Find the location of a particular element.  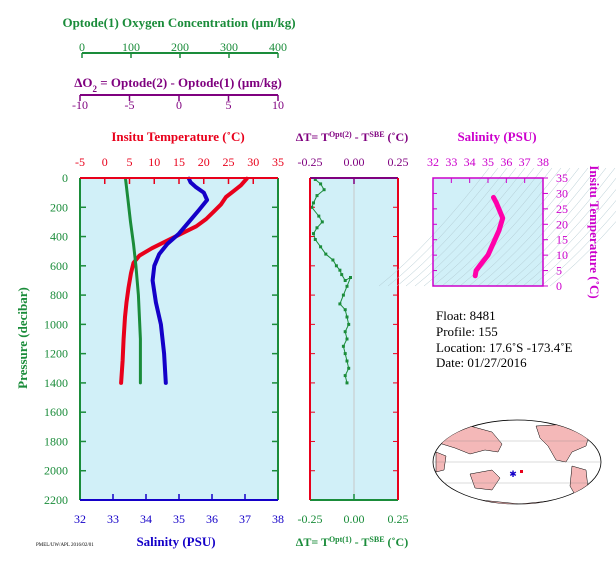

salinity-tick-label: 37 is located at coordinates (245, 519).